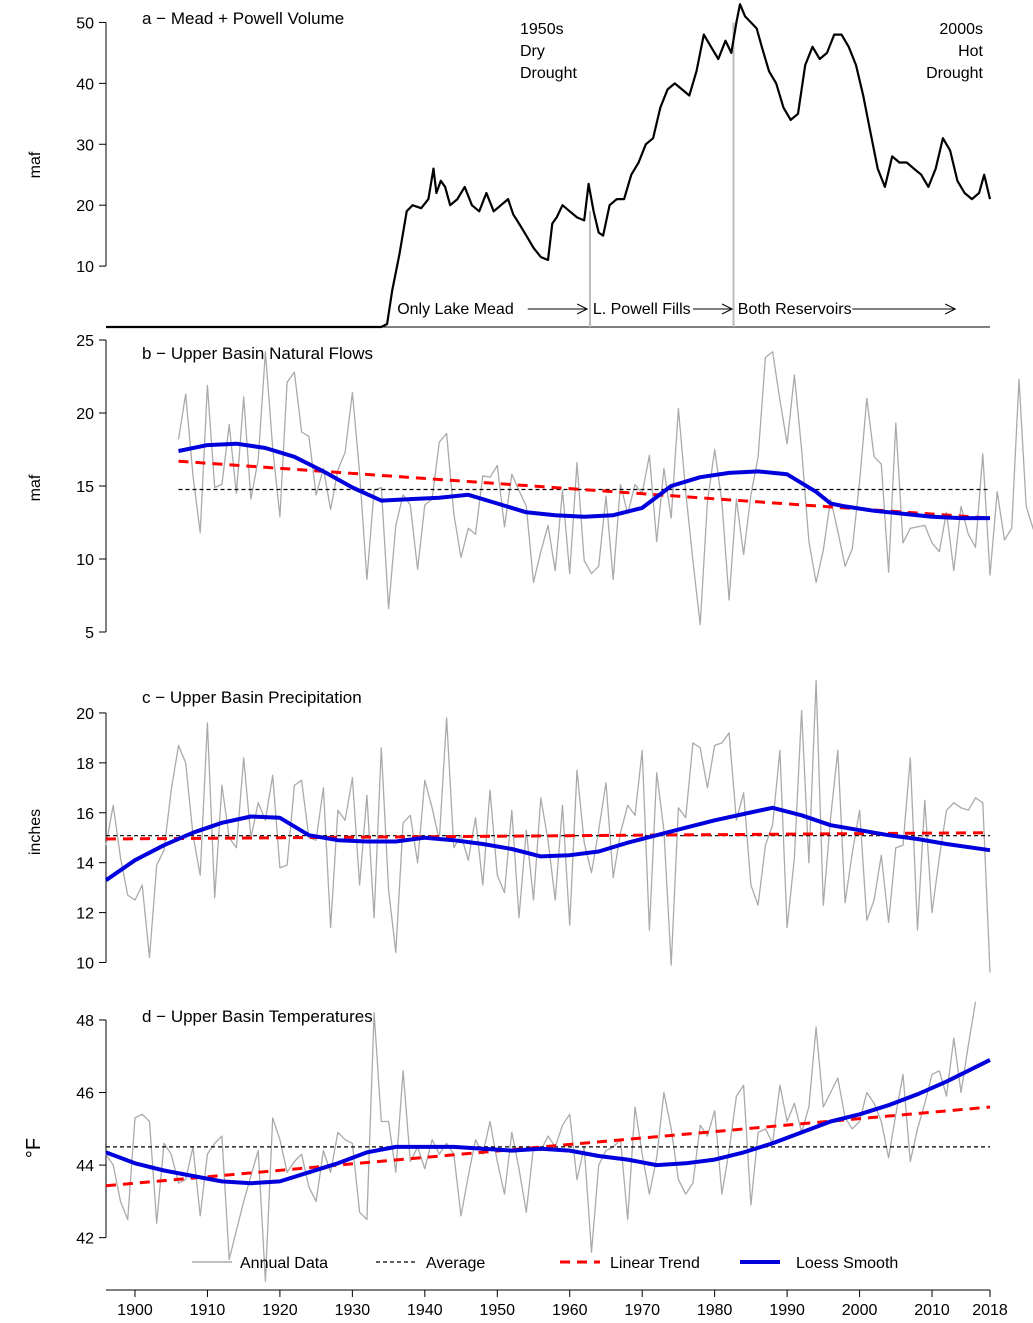 This screenshot has height=1323, width=1033. I want to click on panel-d-axes: 42 44 46 48, so click(91, 1130).